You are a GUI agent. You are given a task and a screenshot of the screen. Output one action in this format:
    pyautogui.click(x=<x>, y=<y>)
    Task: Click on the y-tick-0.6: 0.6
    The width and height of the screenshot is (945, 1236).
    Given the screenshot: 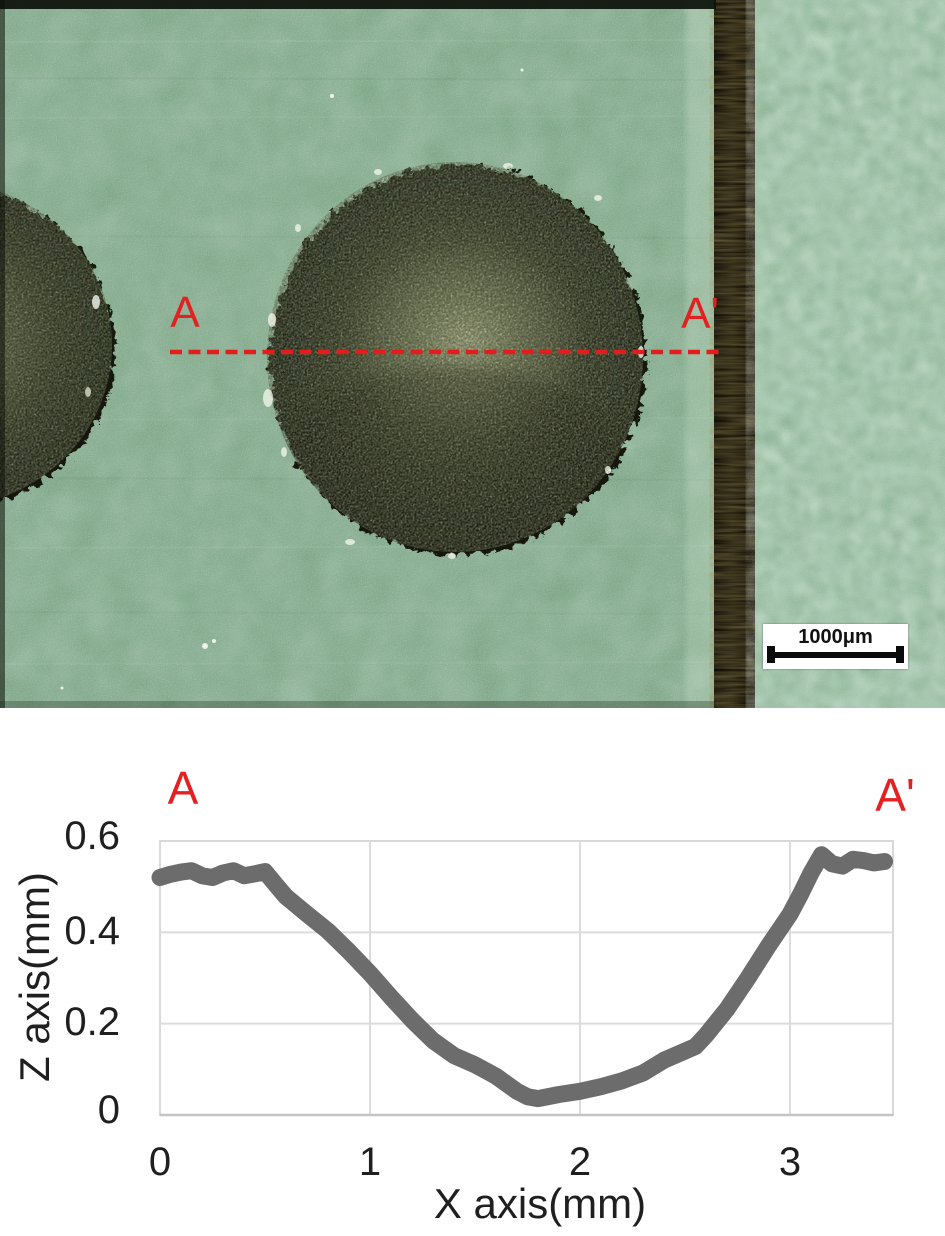 What is the action you would take?
    pyautogui.click(x=92, y=836)
    